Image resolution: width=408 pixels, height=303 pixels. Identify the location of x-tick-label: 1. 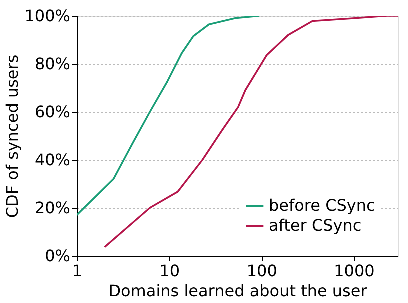
(77, 271).